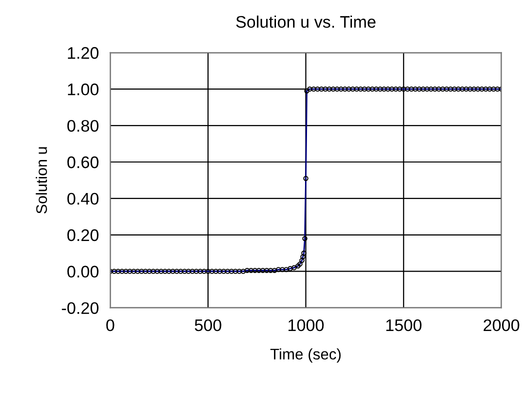 This screenshot has width=525, height=405. Describe the element at coordinates (82, 162) in the screenshot. I see `y-tick-label: 0.60` at that location.